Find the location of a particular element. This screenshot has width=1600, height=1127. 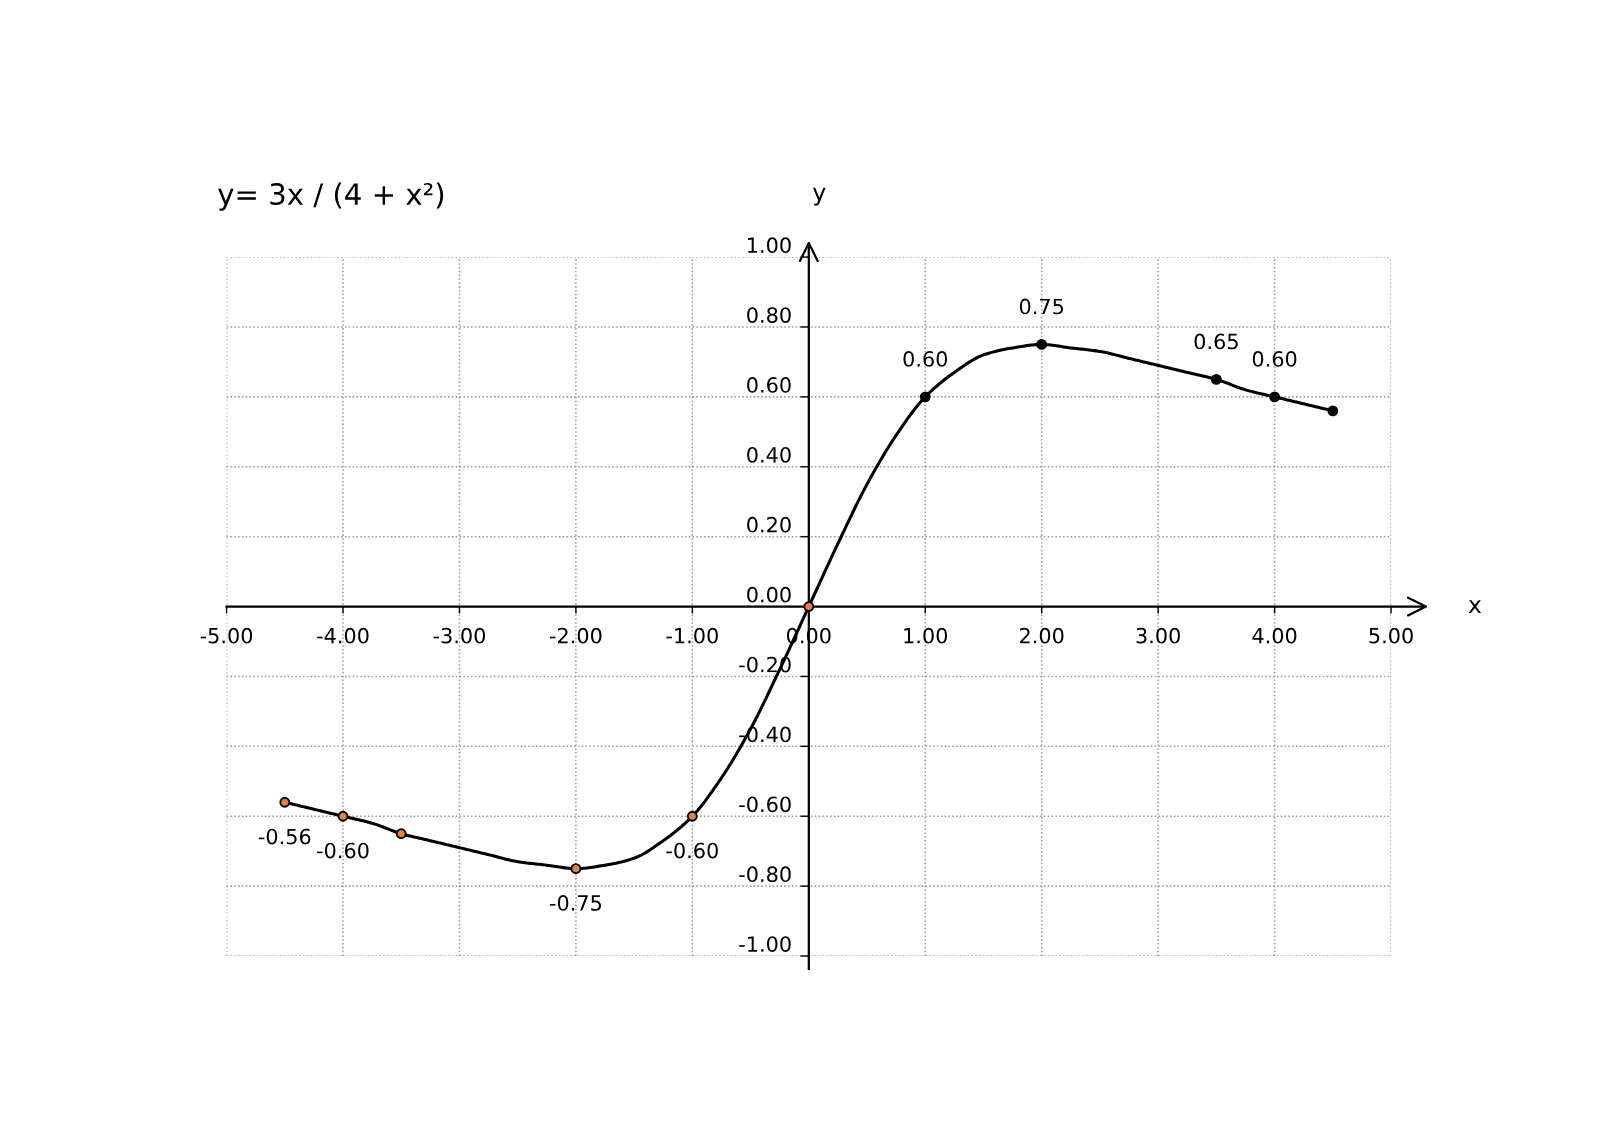

y-tick-label: -0.60 is located at coordinates (765, 804).